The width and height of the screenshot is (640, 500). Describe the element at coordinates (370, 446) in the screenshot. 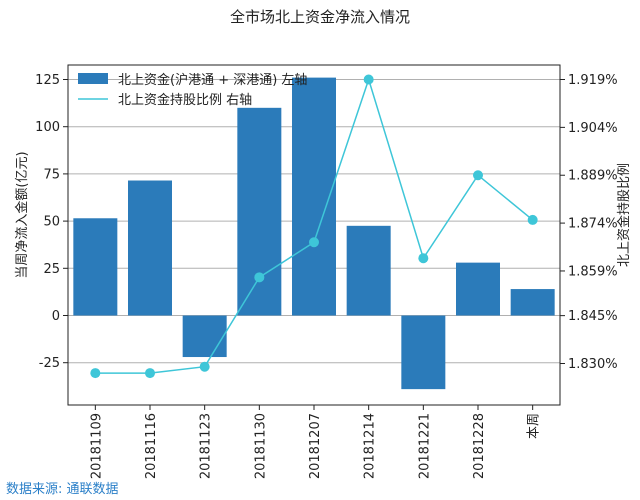

I see `x-tick-label: 20181214` at that location.